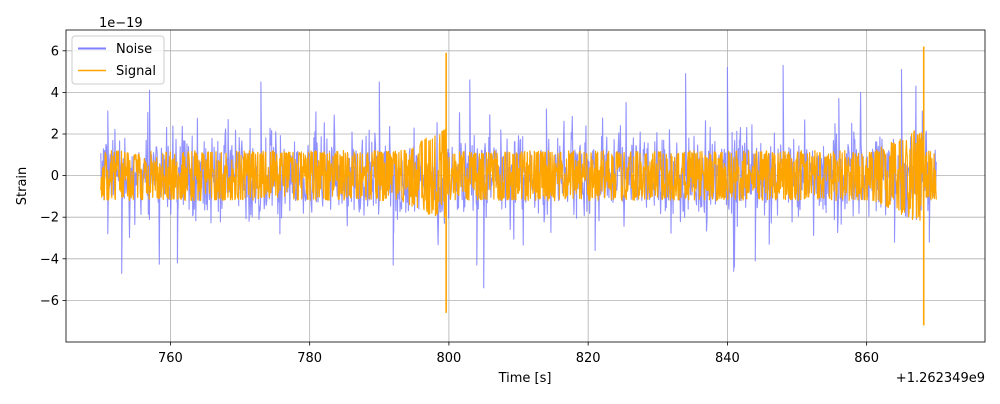  I want to click on legend-signal-label: Signal, so click(136, 71).